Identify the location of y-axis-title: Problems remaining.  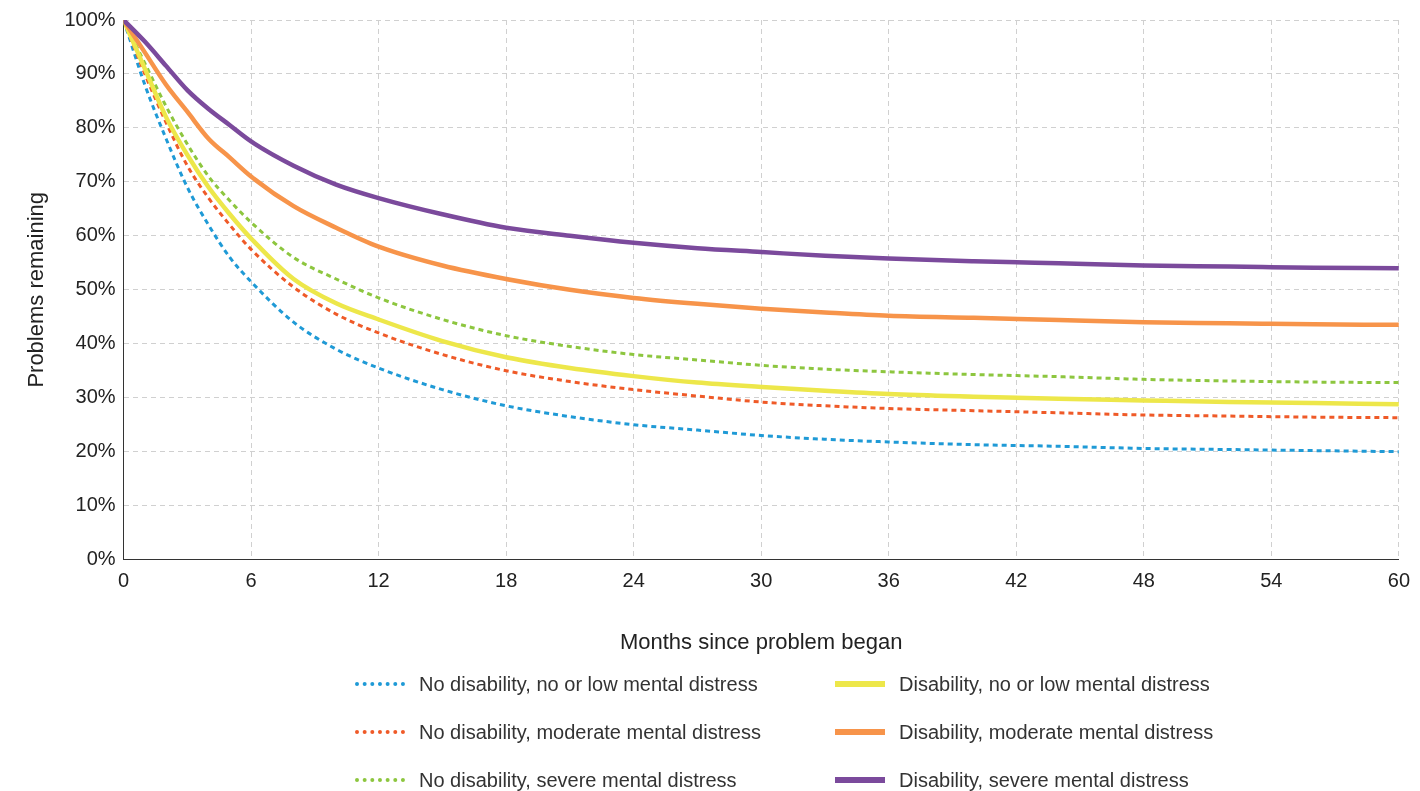
(36, 289).